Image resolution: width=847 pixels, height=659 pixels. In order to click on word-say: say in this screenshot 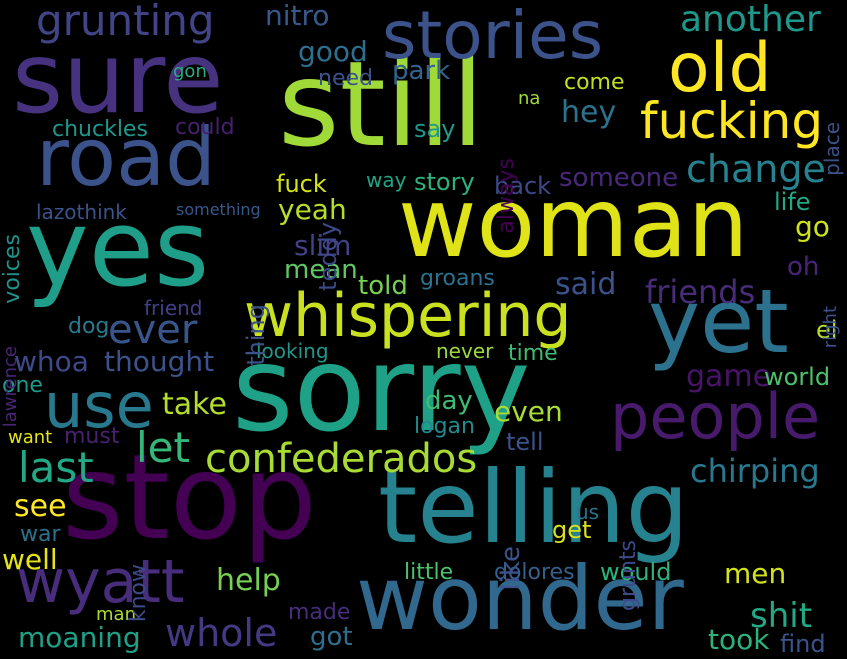, I will do `click(435, 129)`.